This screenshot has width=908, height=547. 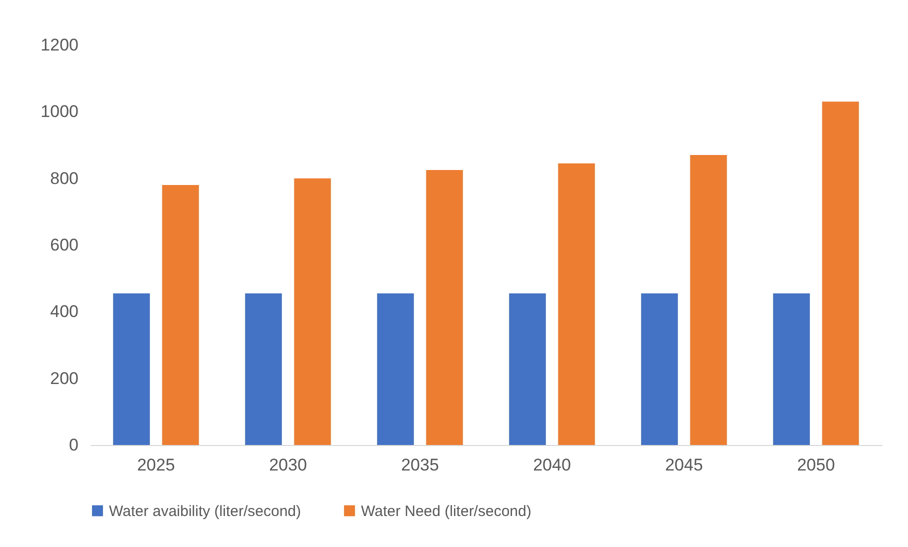 What do you see at coordinates (59, 112) in the screenshot?
I see `y-tick-label: 1000` at bounding box center [59, 112].